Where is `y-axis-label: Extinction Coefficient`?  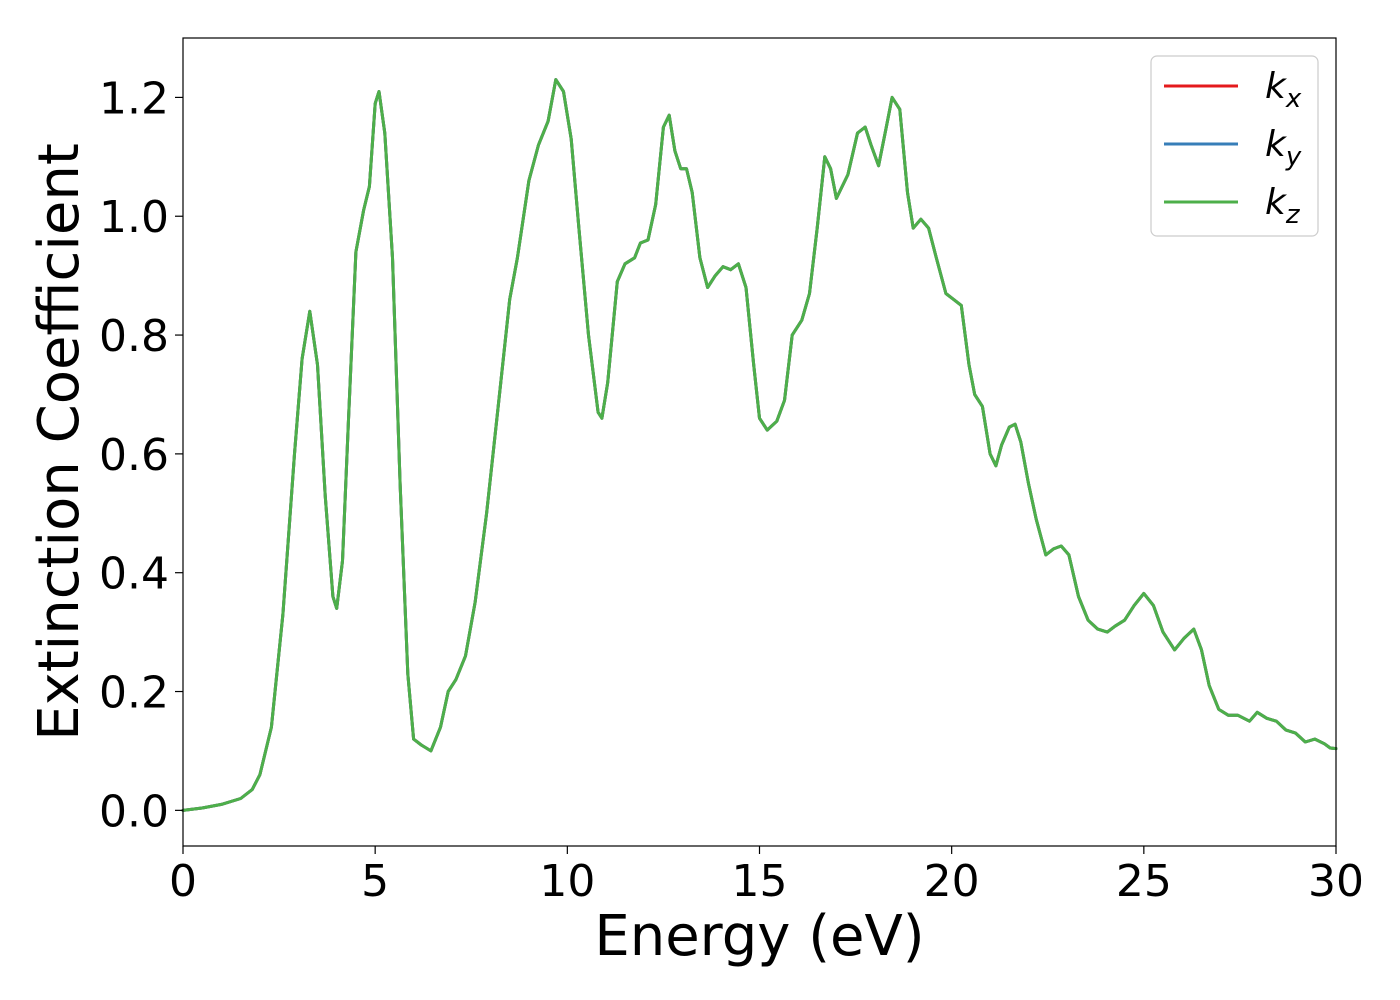 y-axis-label: Extinction Coefficient is located at coordinates (59, 442).